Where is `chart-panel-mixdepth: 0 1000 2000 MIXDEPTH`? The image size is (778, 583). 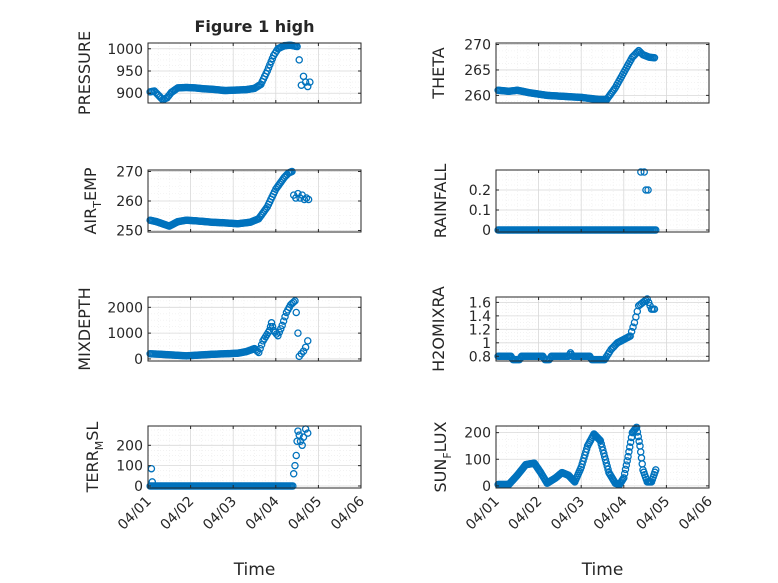
chart-panel-mixdepth: 0 1000 2000 MIXDEPTH is located at coordinates (218, 329).